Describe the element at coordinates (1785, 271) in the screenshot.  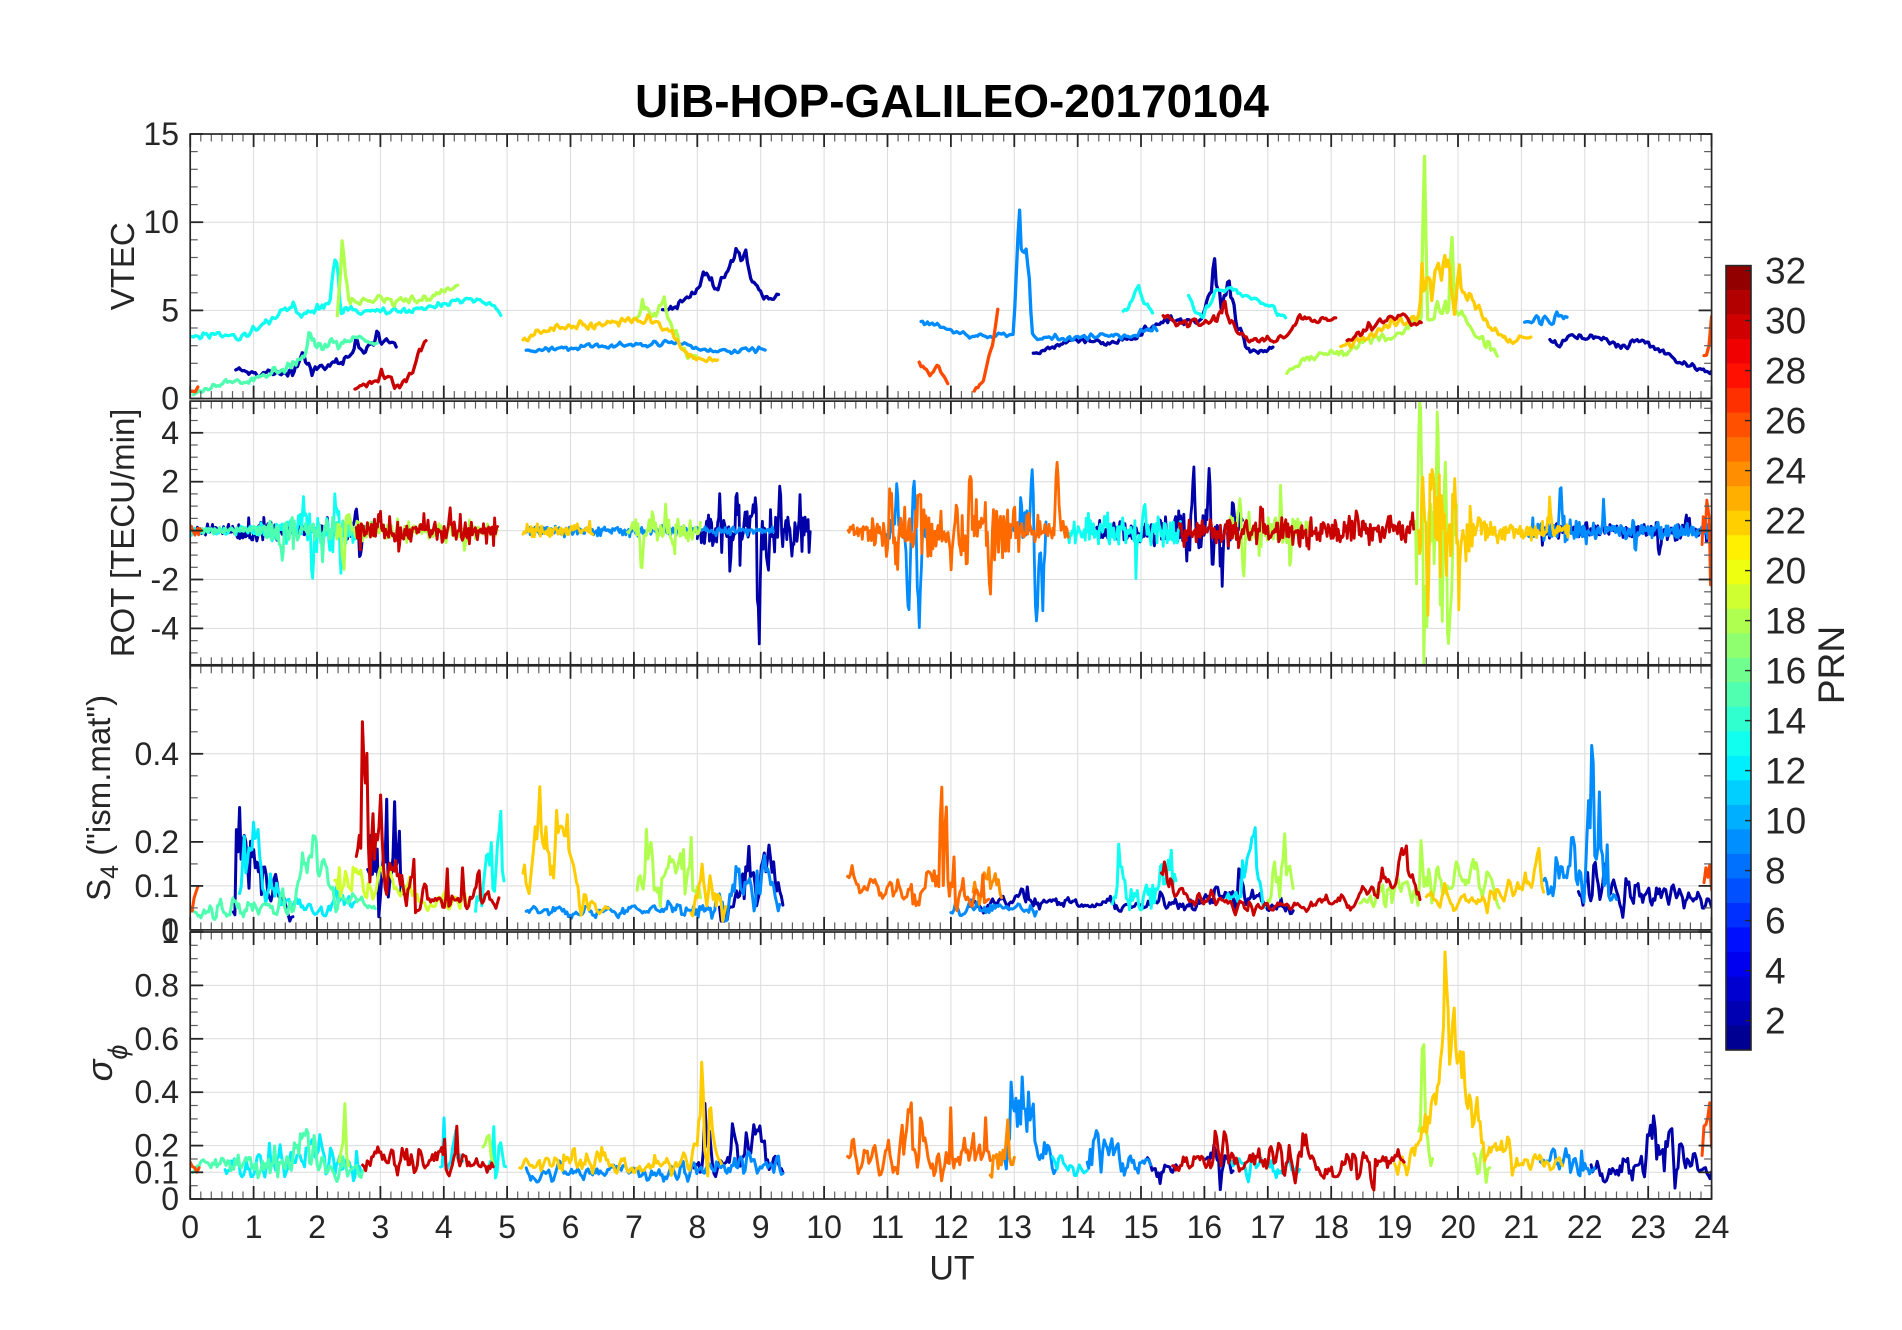
I see `svg-text: 32` at that location.